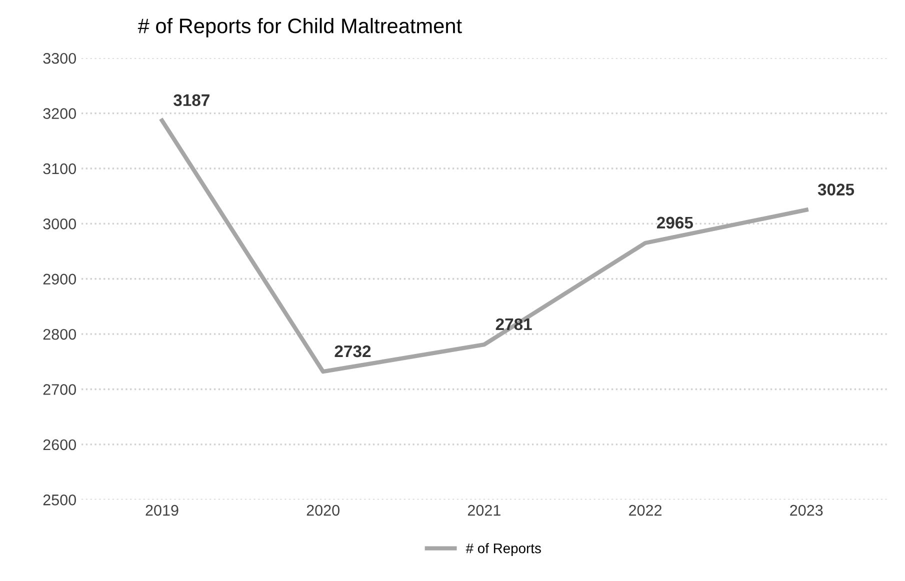  What do you see at coordinates (836, 190) in the screenshot?
I see `data-label: 3025` at bounding box center [836, 190].